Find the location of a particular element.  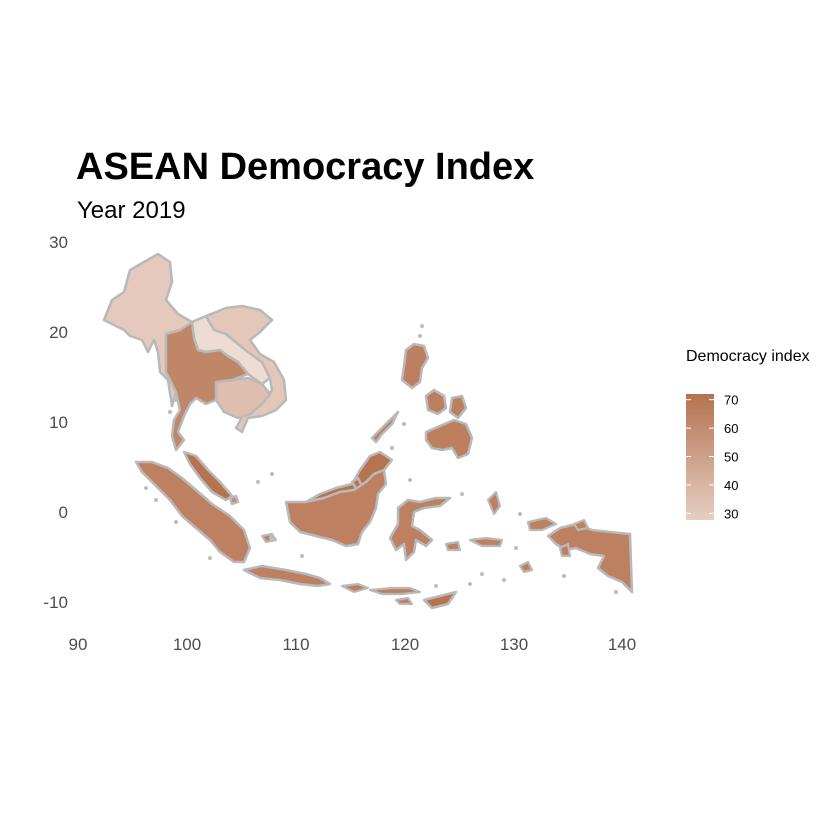

y-tick-label: 30 is located at coordinates (58, 242).